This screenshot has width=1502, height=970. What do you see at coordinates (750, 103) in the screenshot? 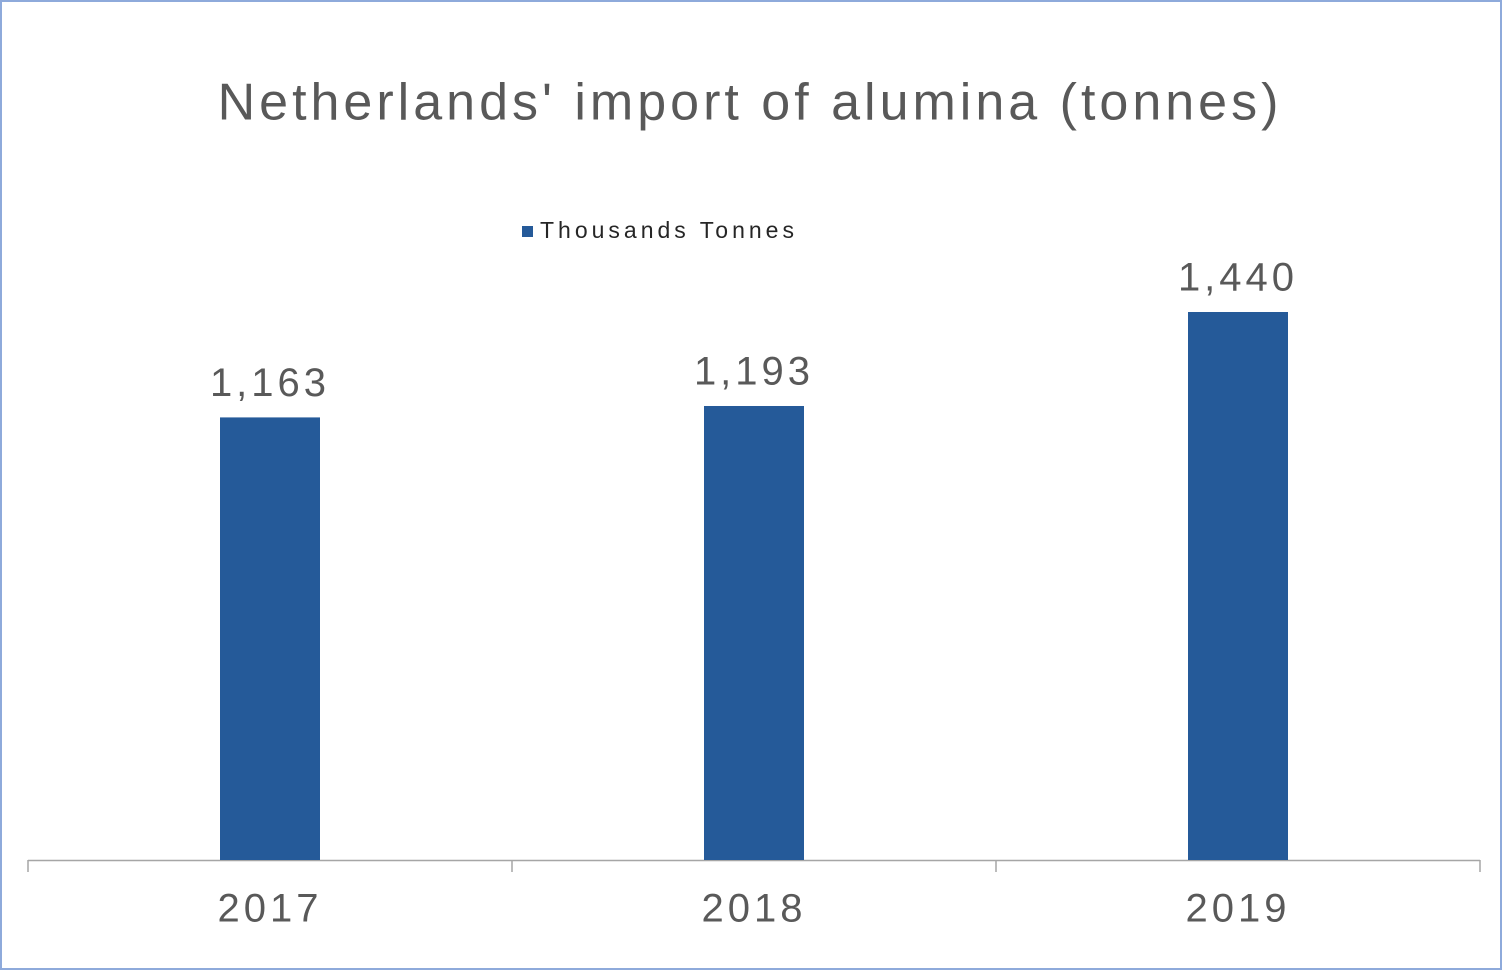
I see `chart-title: Netherlands' import of alumina (tonnes)` at bounding box center [750, 103].